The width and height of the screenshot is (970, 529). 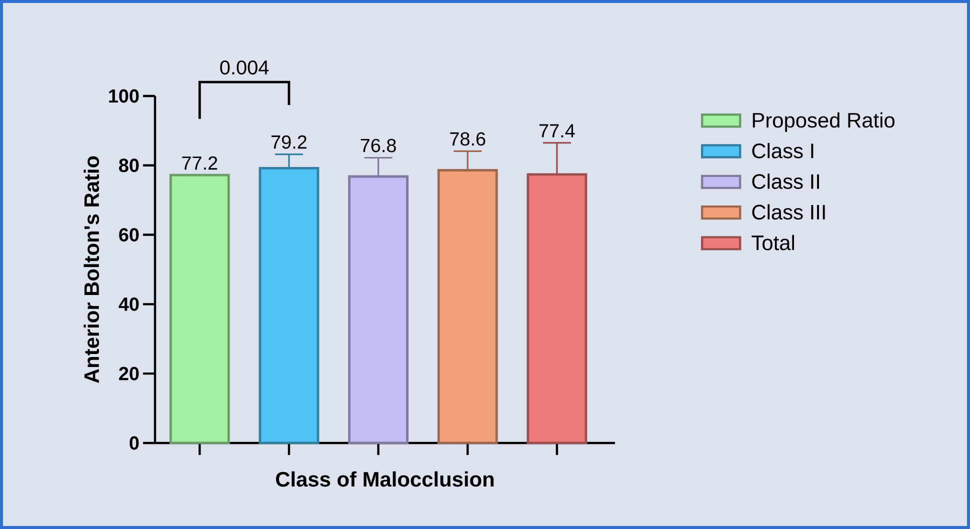 What do you see at coordinates (129, 373) in the screenshot?
I see `y-tick-label: 20` at bounding box center [129, 373].